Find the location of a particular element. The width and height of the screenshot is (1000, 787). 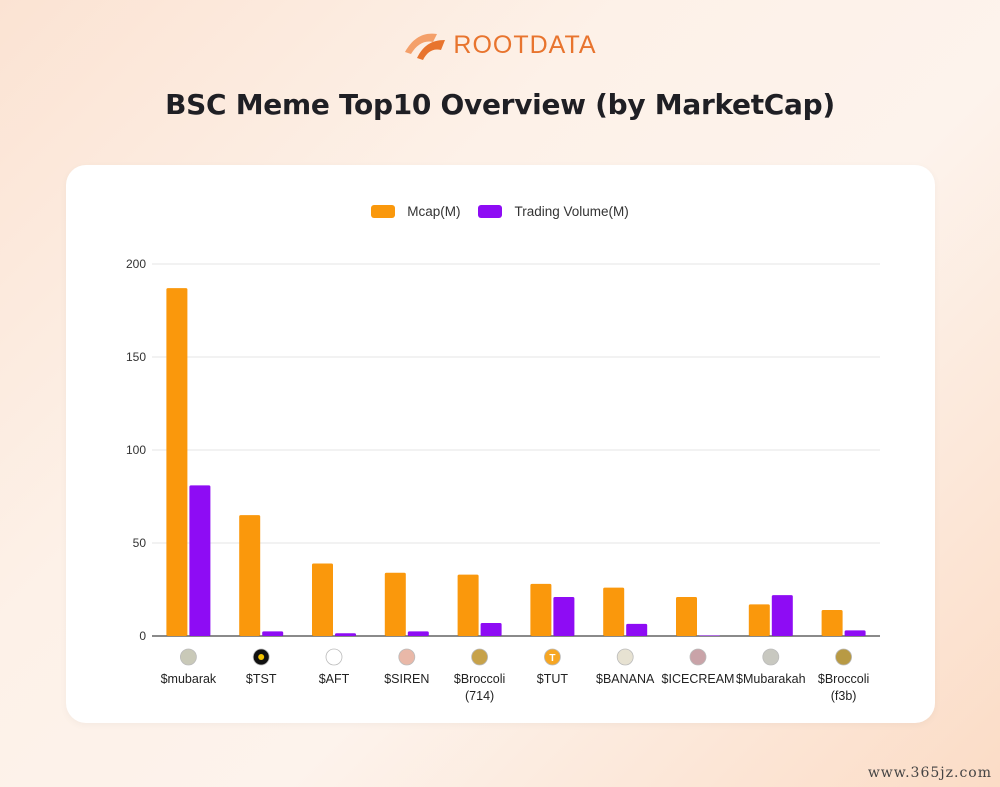

legend-item-mcap: Mcap(M) is located at coordinates (415, 211).